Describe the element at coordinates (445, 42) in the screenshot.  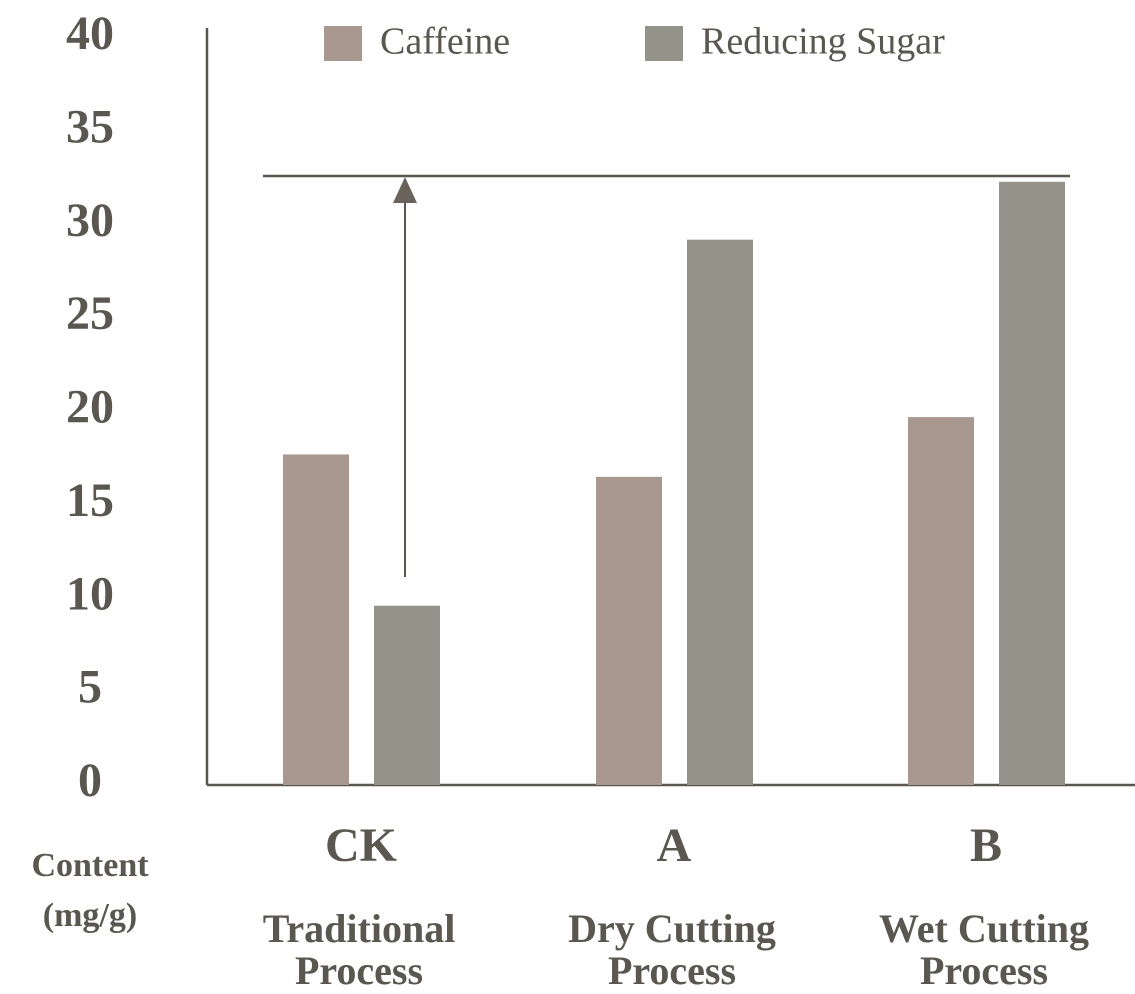
I see `legend-label: Caffeine` at that location.